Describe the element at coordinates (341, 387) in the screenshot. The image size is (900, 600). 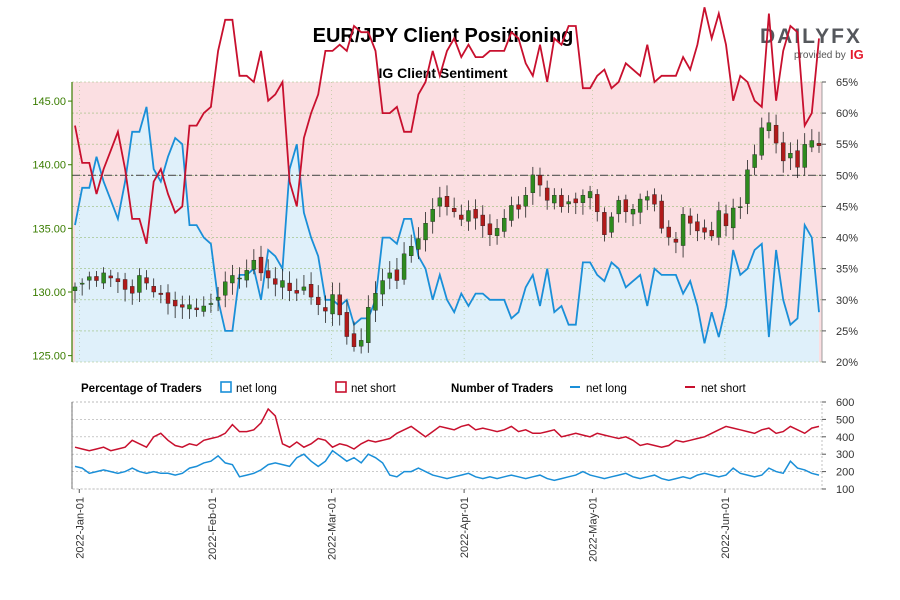
I see `legend-pct-short-swatch` at that location.